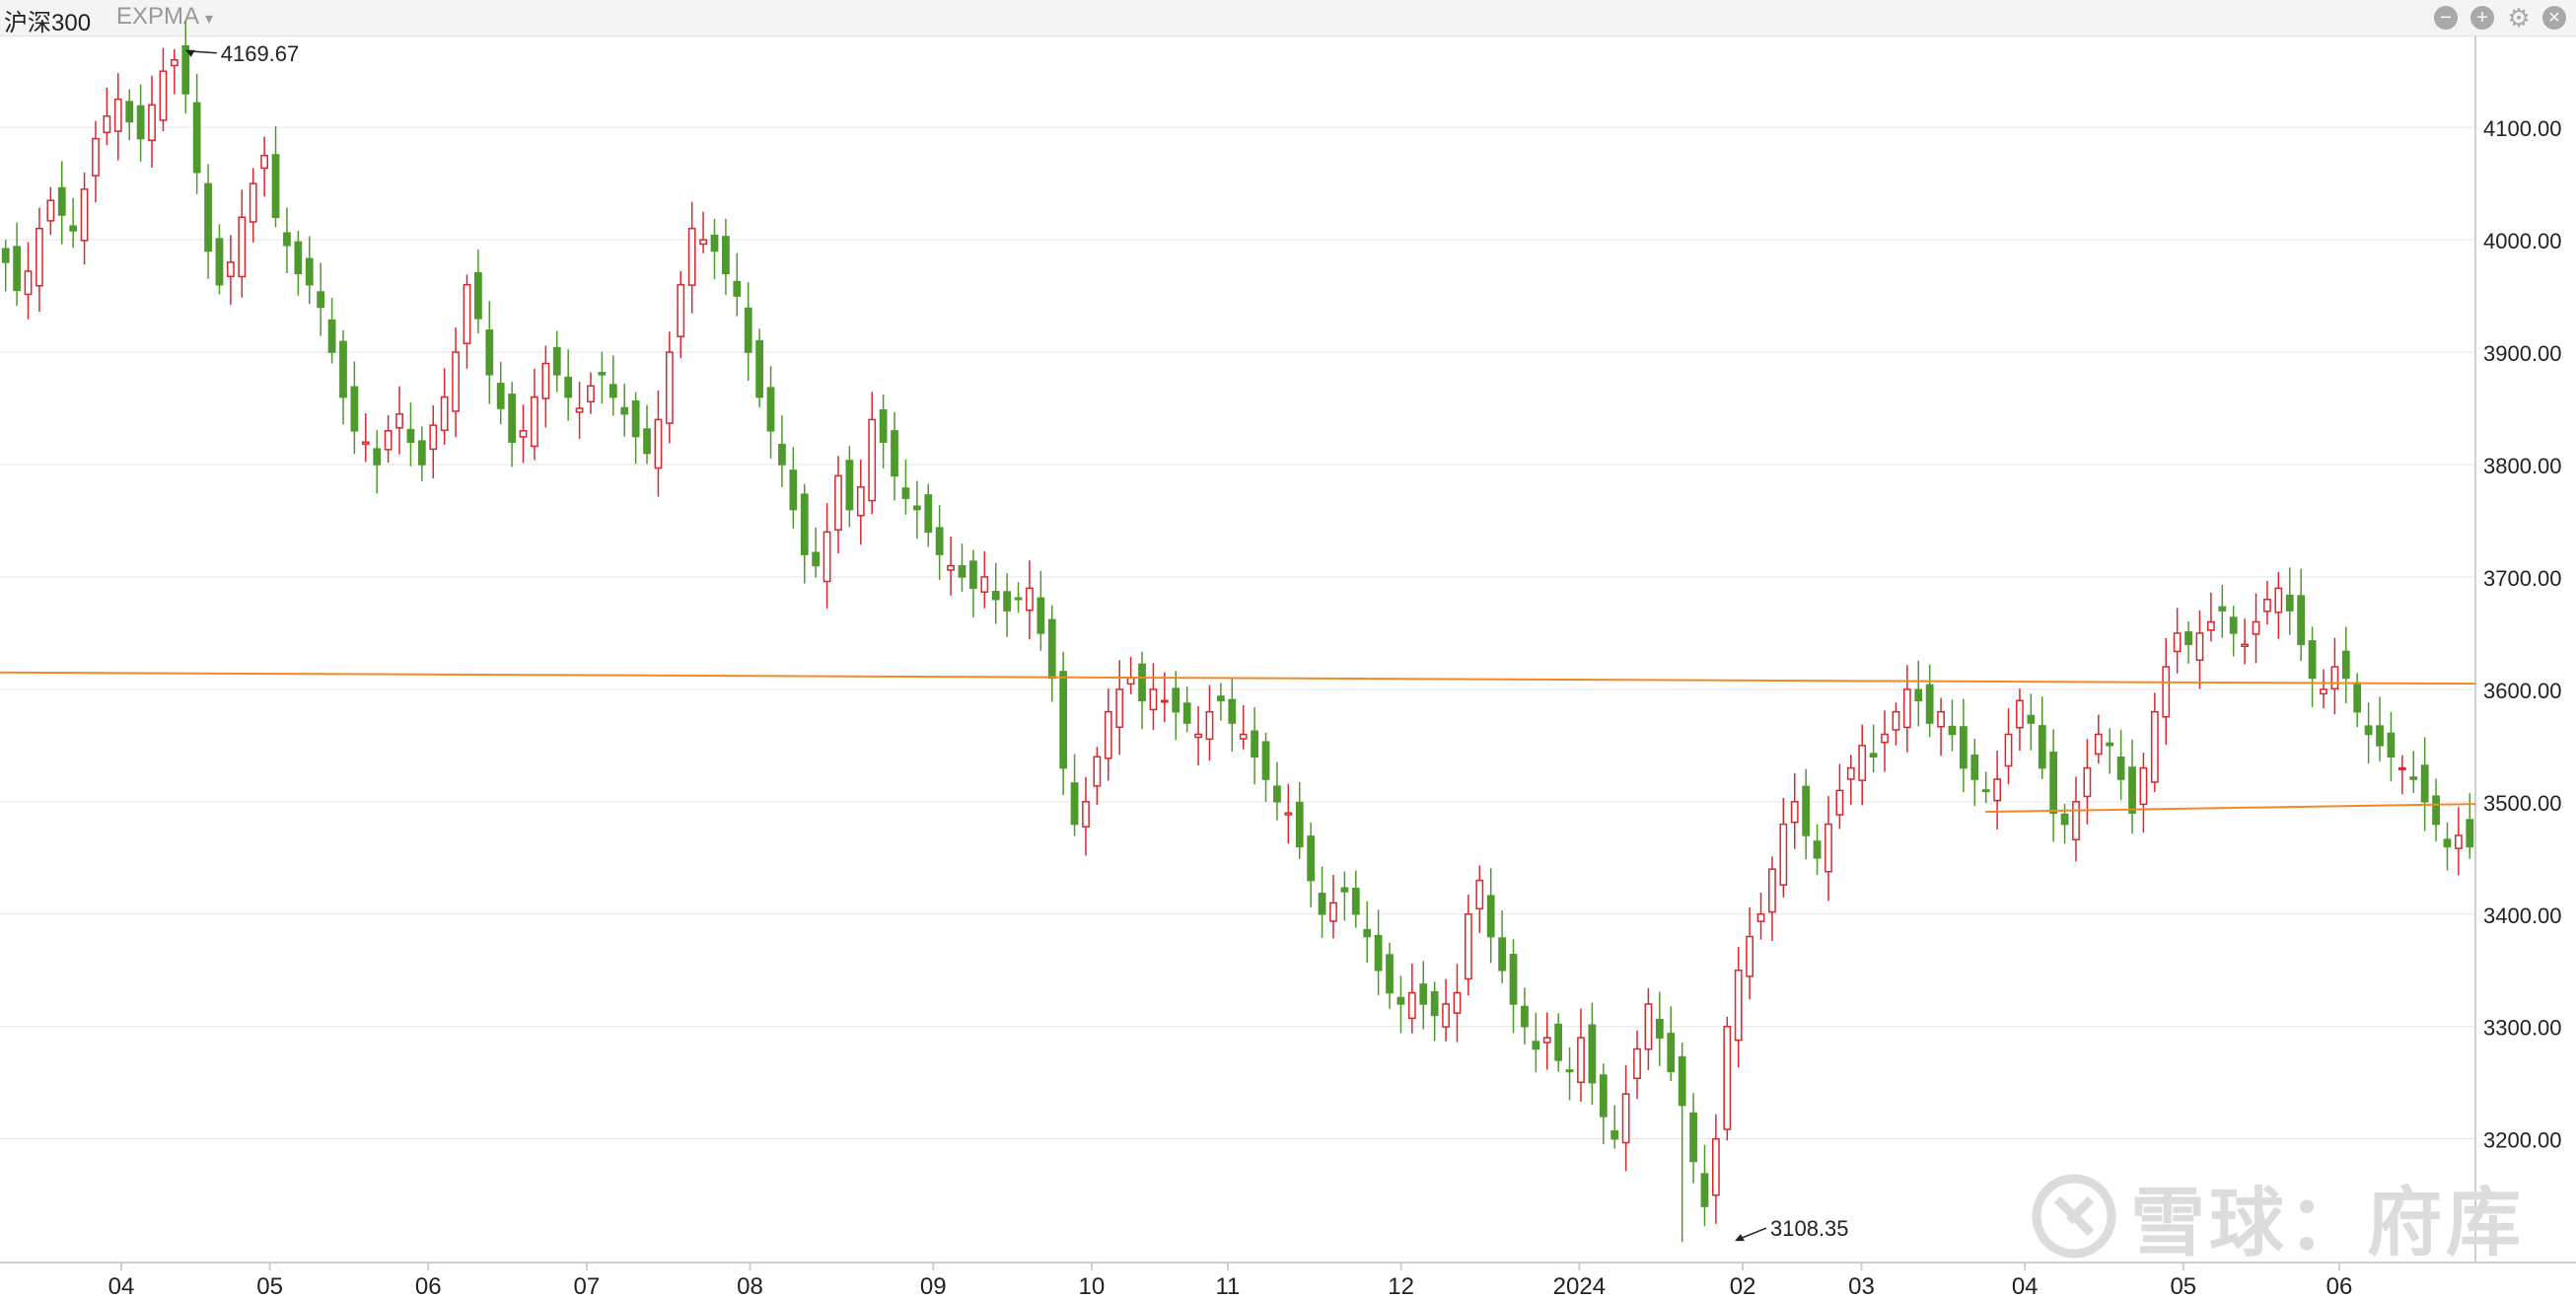  Describe the element at coordinates (933, 1286) in the screenshot. I see `x-tick-label: 09` at that location.